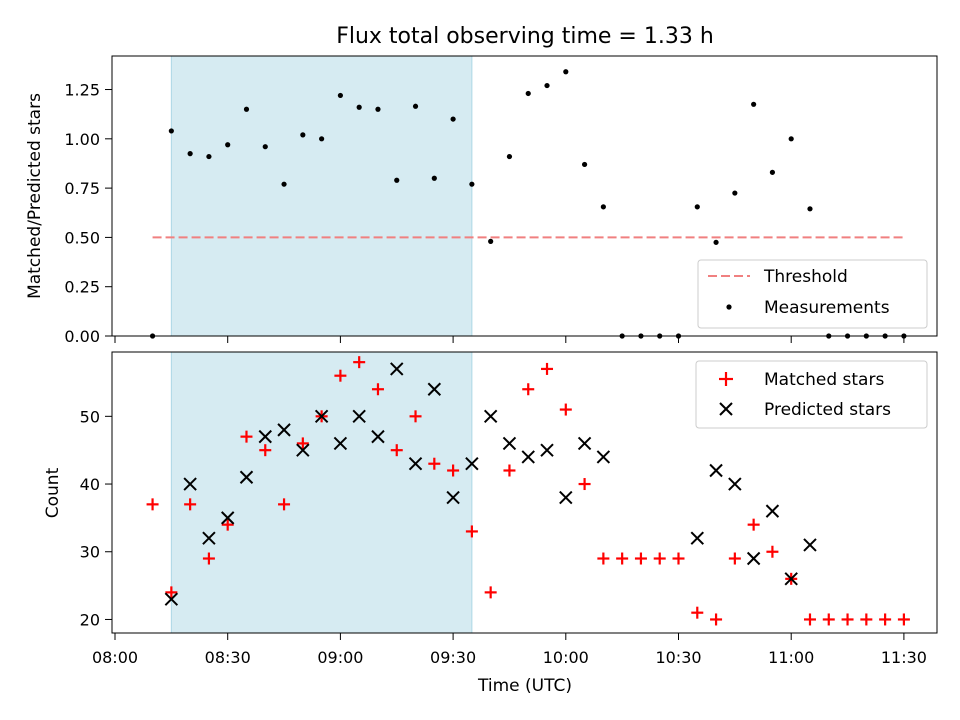 This screenshot has width=960, height=720. I want to click on top-legend-box, so click(812, 294).